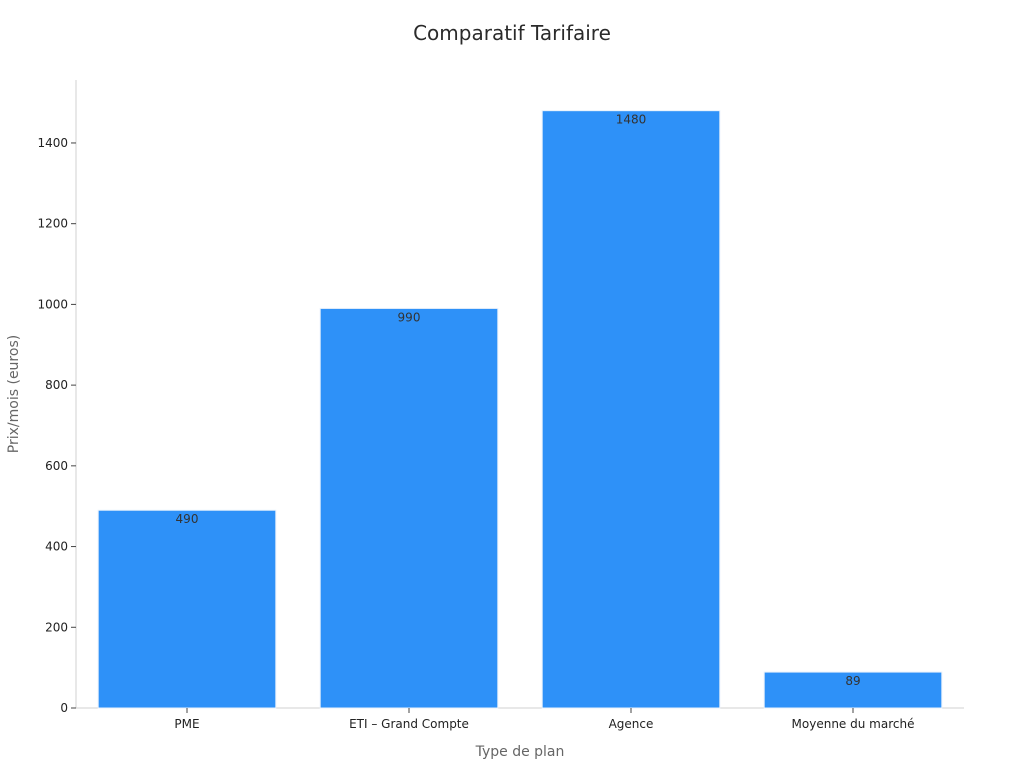 The width and height of the screenshot is (1024, 768). I want to click on x-tick-label: PME, so click(186, 724).